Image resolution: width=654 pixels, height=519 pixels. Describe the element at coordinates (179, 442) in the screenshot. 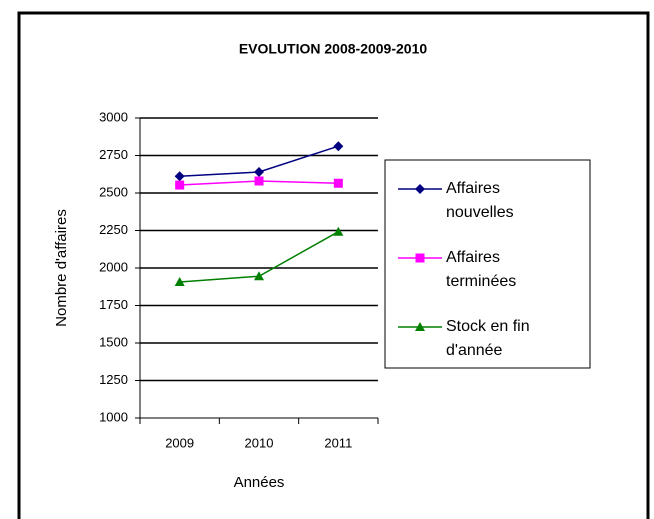

I see `x-tick-label: 2009` at that location.